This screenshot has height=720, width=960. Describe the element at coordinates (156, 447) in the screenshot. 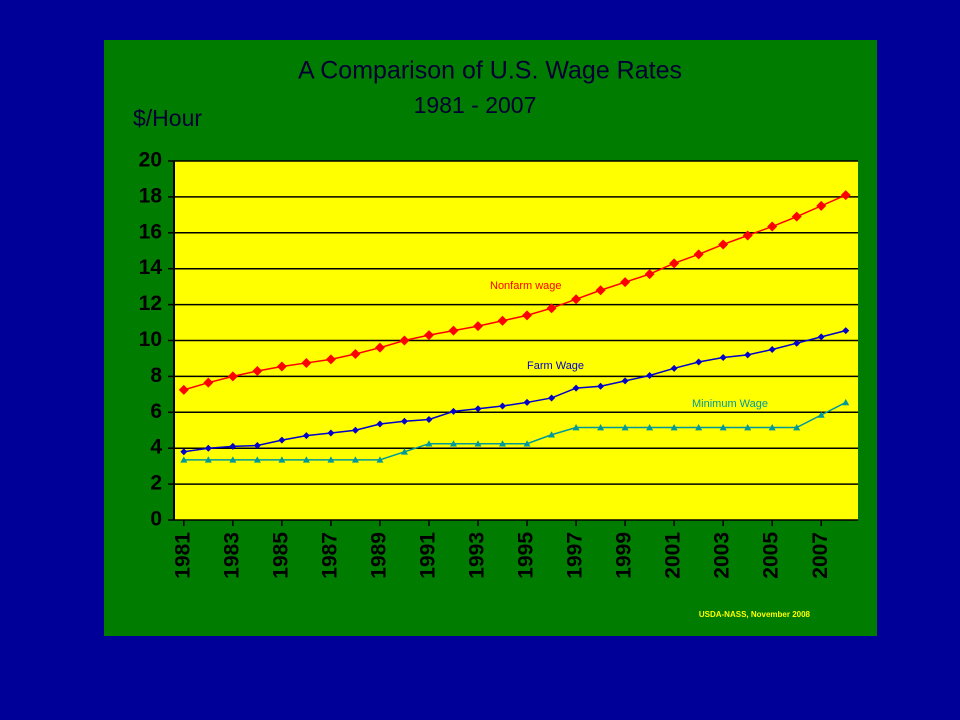

I see `y-tick-label: 4` at that location.